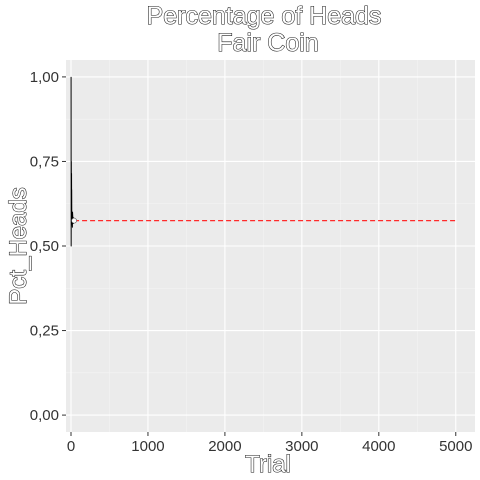  I want to click on x-tick-label: 0, so click(71, 446).